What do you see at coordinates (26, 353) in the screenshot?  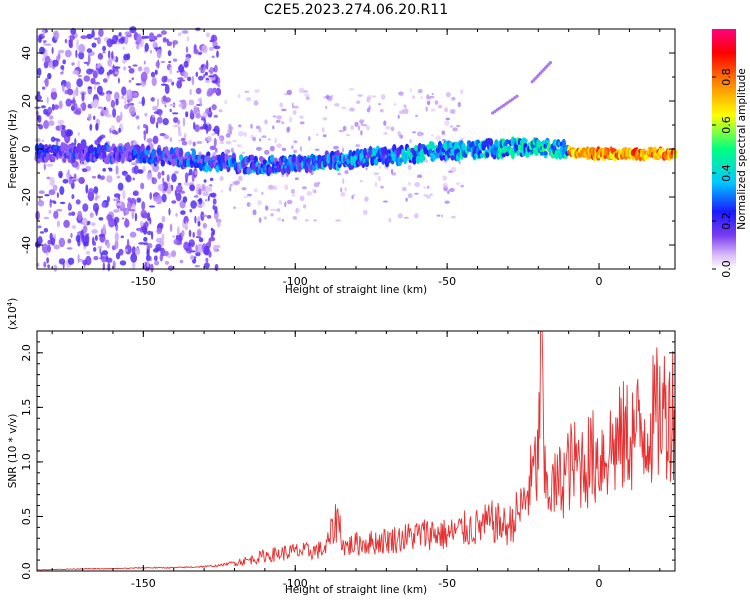 I see `y-tick-label: 2.0` at bounding box center [26, 353].